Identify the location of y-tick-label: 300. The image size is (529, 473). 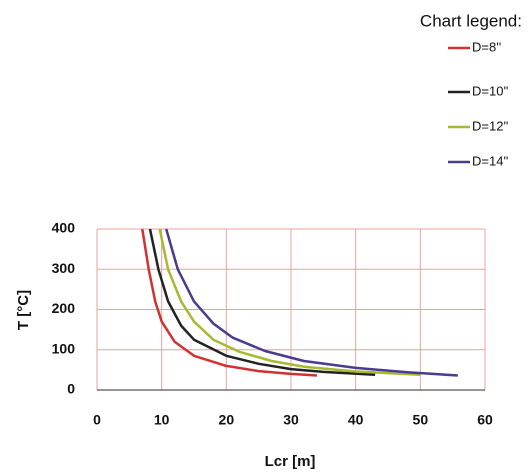
(64, 268).